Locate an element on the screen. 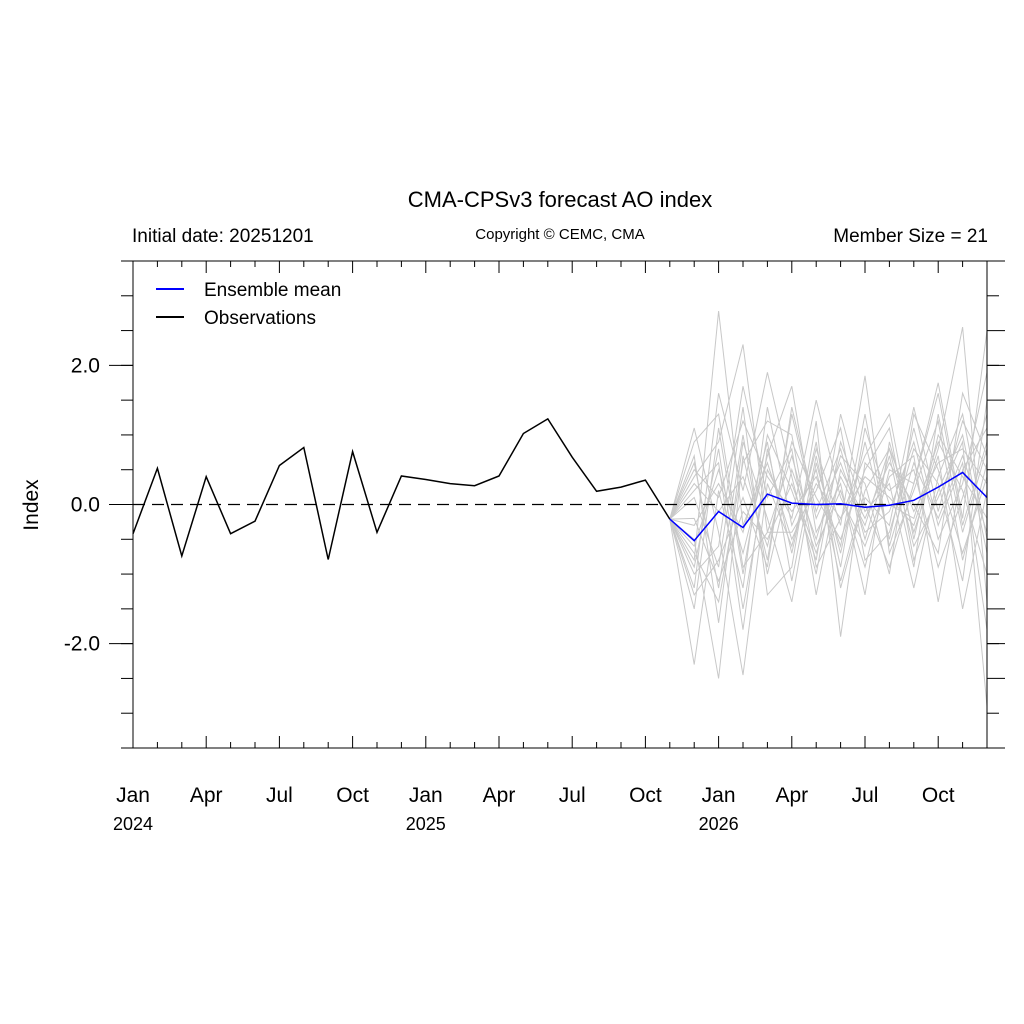 Image resolution: width=1024 pixels, height=1024 pixels. observations-series is located at coordinates (401, 488).